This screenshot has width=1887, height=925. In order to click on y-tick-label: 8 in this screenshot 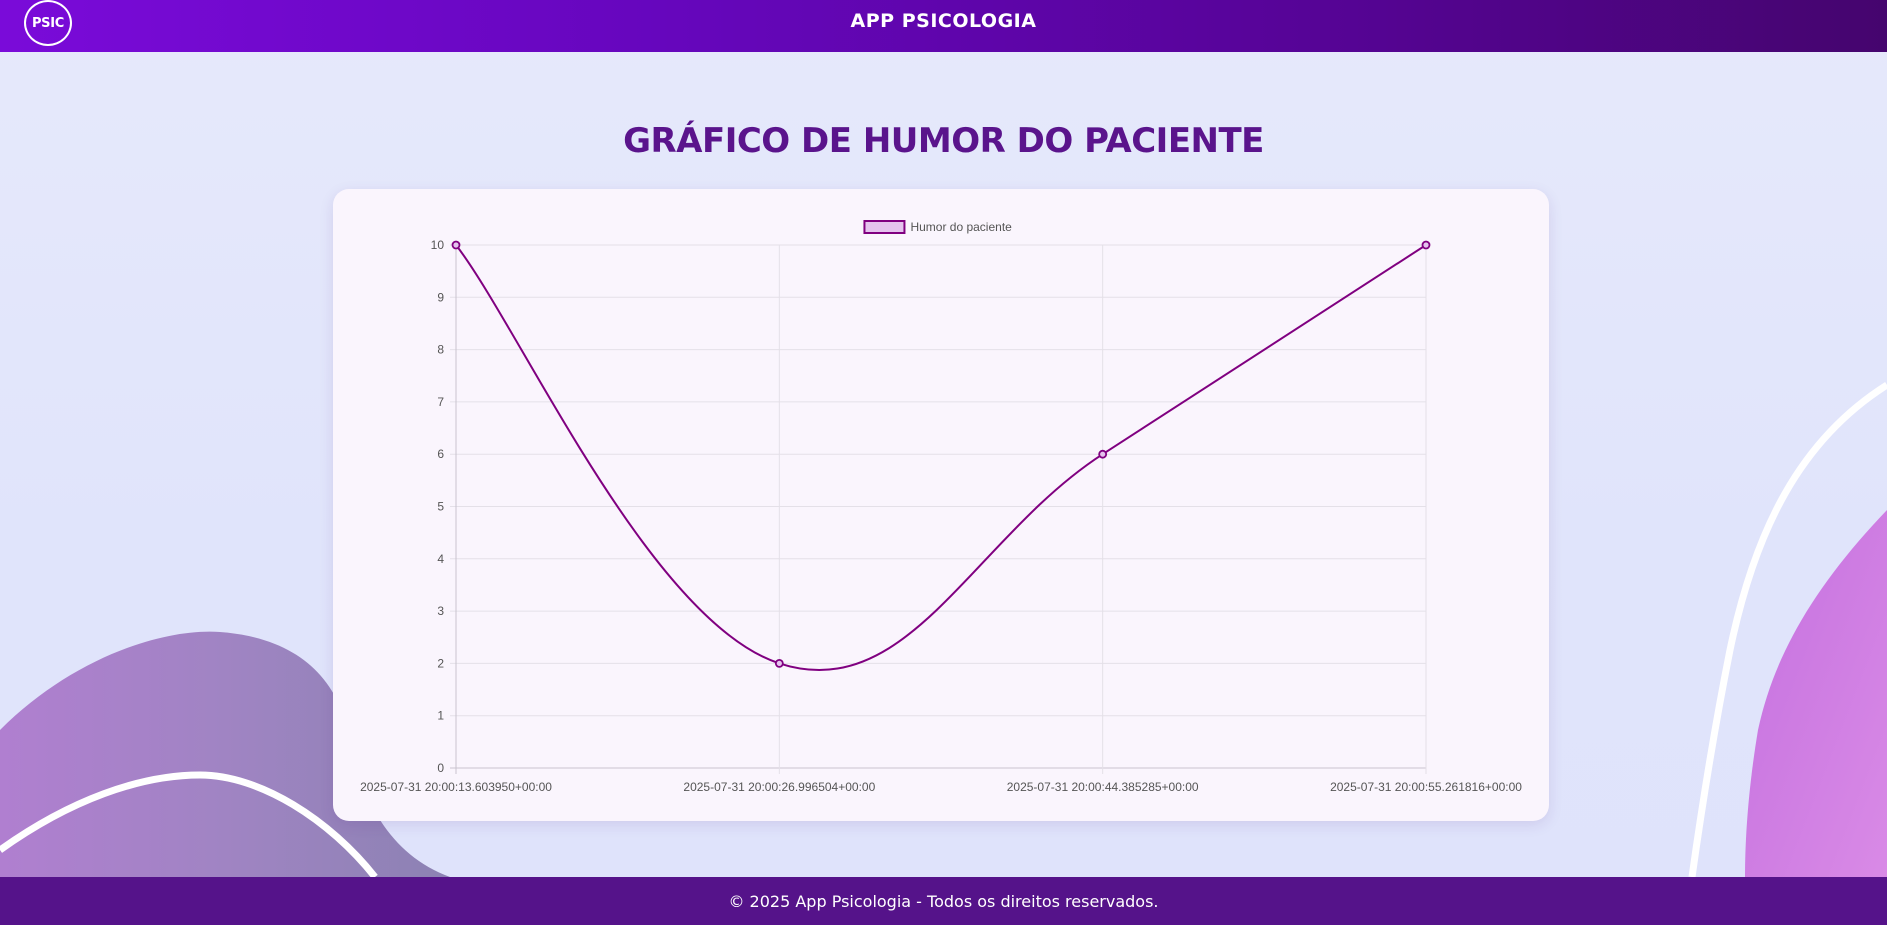, I will do `click(440, 350)`.